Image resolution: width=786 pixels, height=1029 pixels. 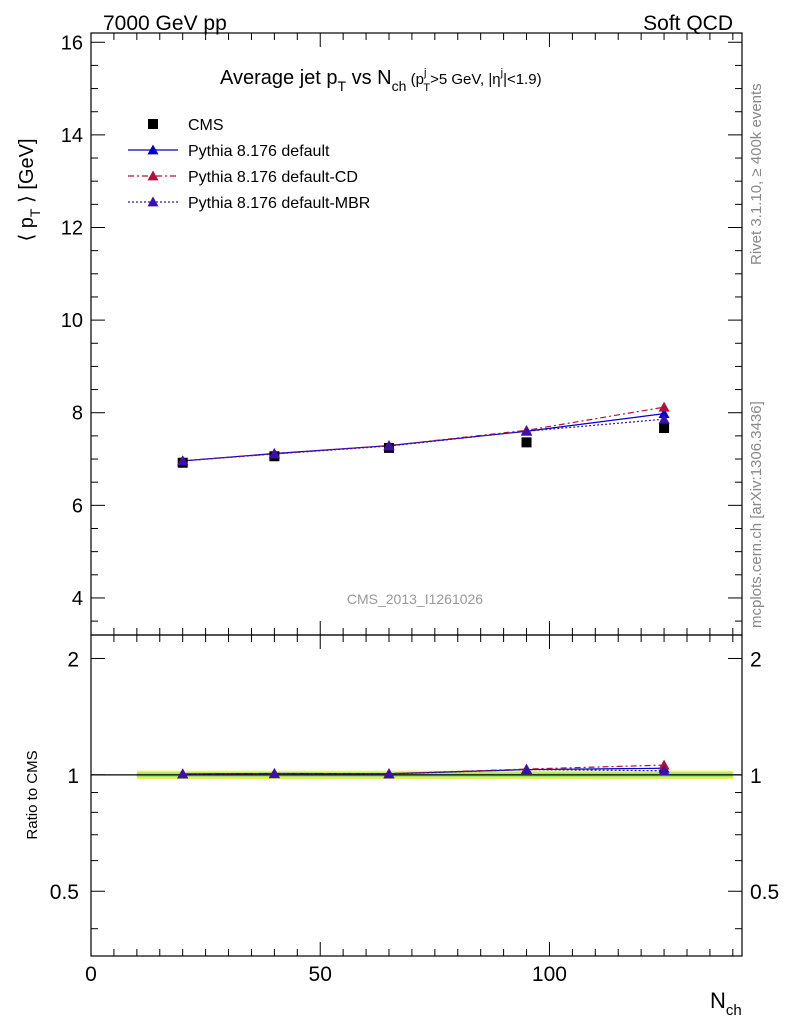 What do you see at coordinates (259, 151) in the screenshot?
I see `legend-label: Pythia 8.176 default` at bounding box center [259, 151].